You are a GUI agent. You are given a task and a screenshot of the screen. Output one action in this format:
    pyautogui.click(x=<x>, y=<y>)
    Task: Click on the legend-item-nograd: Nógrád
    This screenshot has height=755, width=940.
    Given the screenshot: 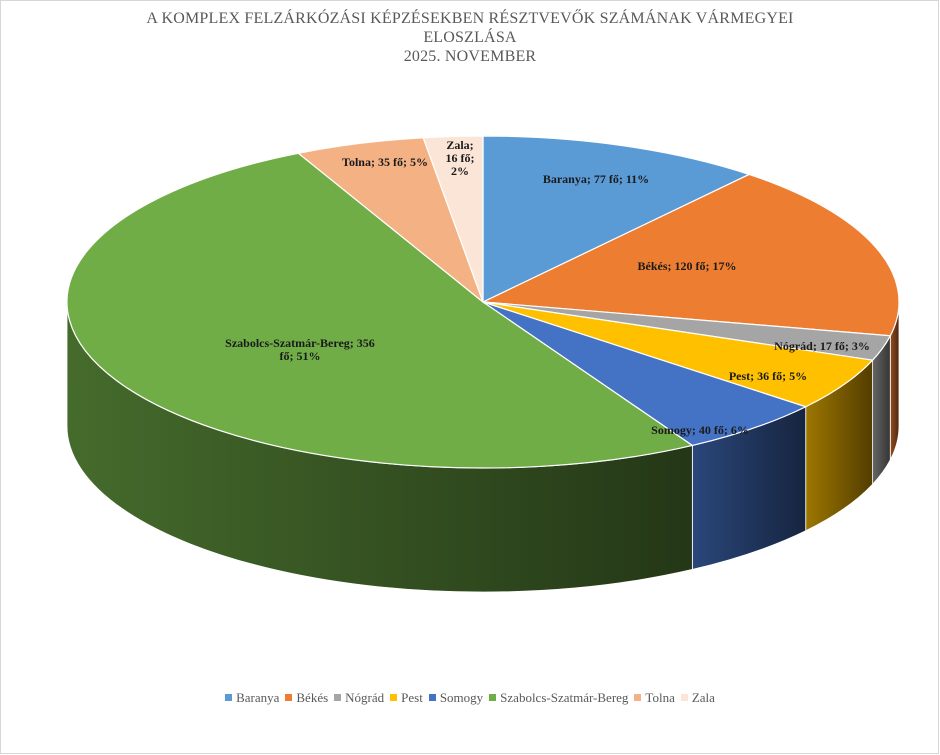 What is the action you would take?
    pyautogui.click(x=359, y=698)
    